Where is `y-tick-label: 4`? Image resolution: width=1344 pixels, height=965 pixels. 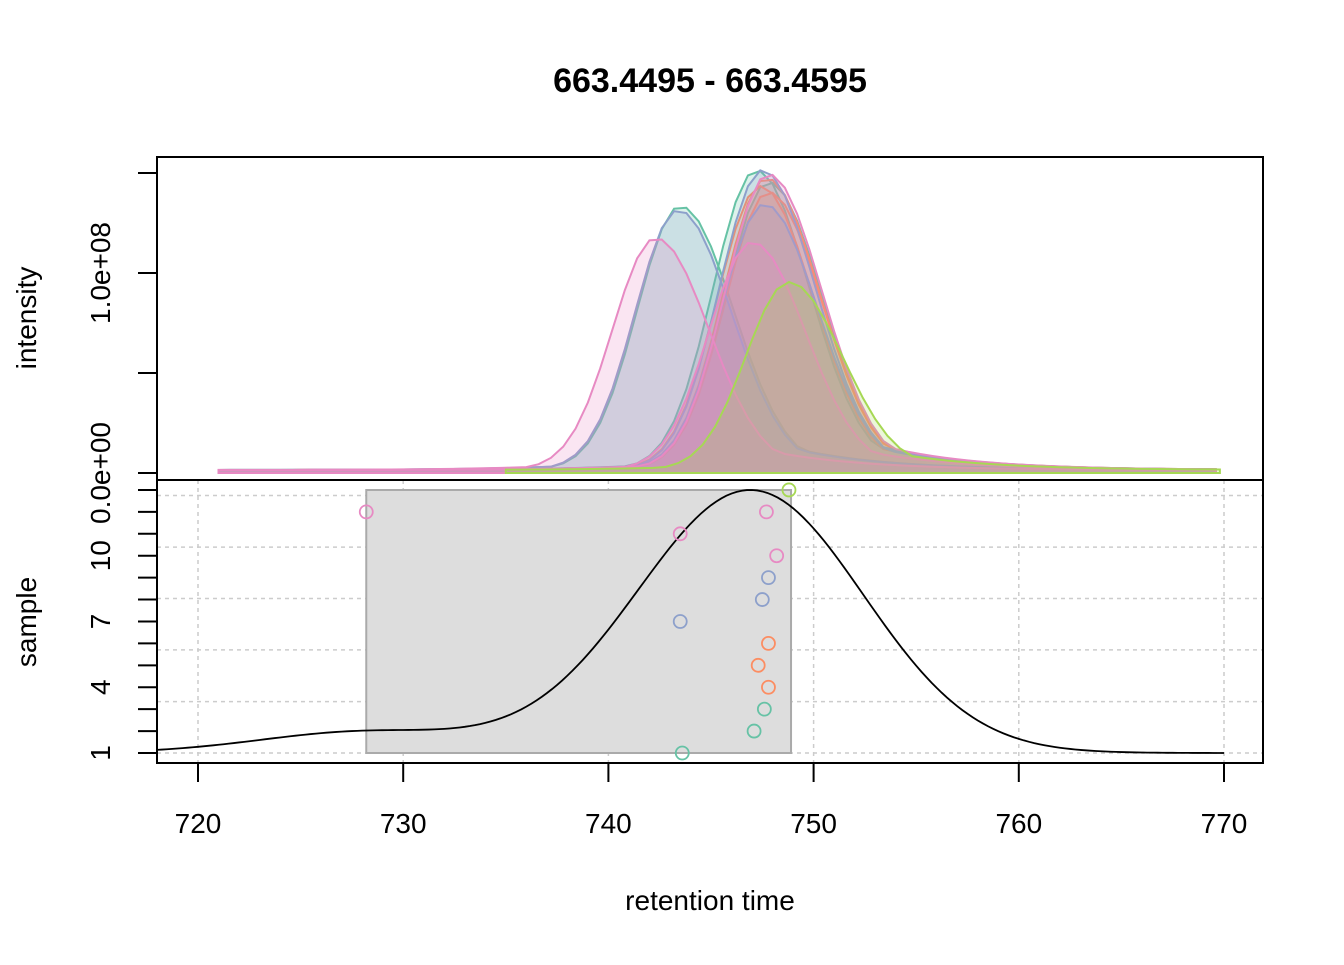
y-tick-label: 4 is located at coordinates (100, 687).